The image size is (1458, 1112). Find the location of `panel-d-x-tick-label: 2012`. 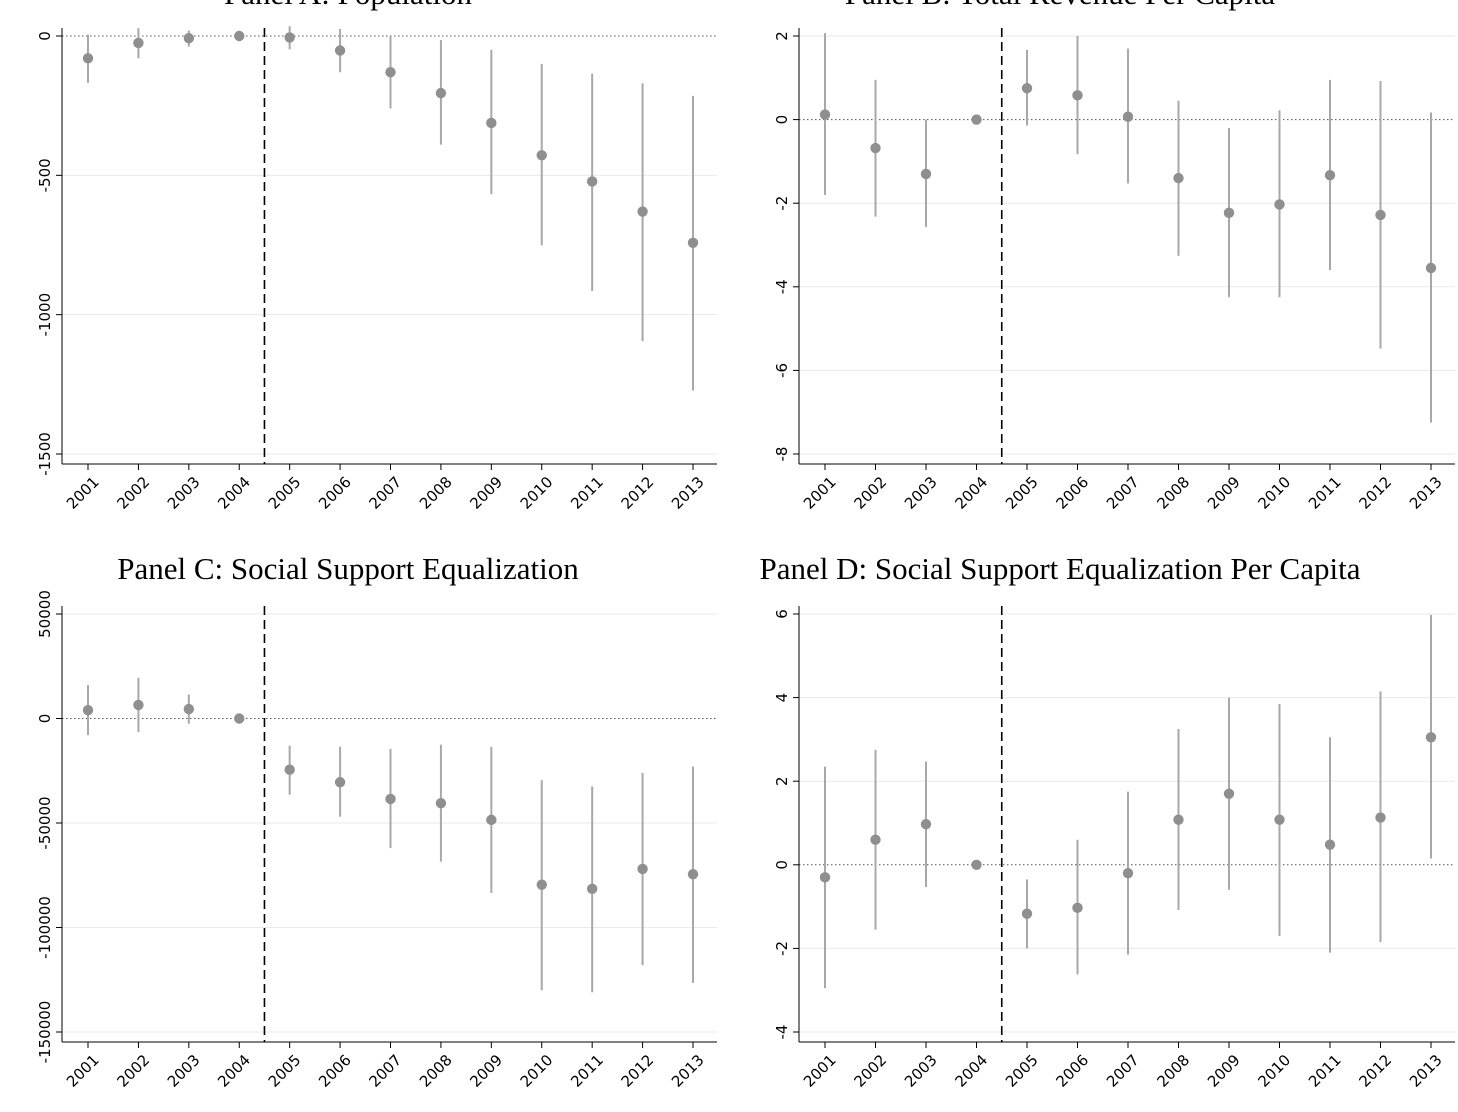

panel-d-x-tick-label: 2012 is located at coordinates (1376, 1071).